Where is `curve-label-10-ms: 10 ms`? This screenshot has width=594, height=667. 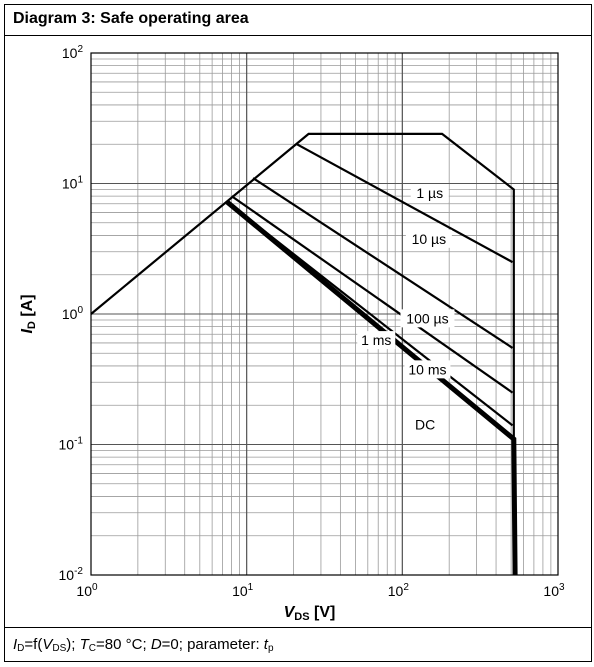
curve-label-10-ms: 10 ms is located at coordinates (427, 369).